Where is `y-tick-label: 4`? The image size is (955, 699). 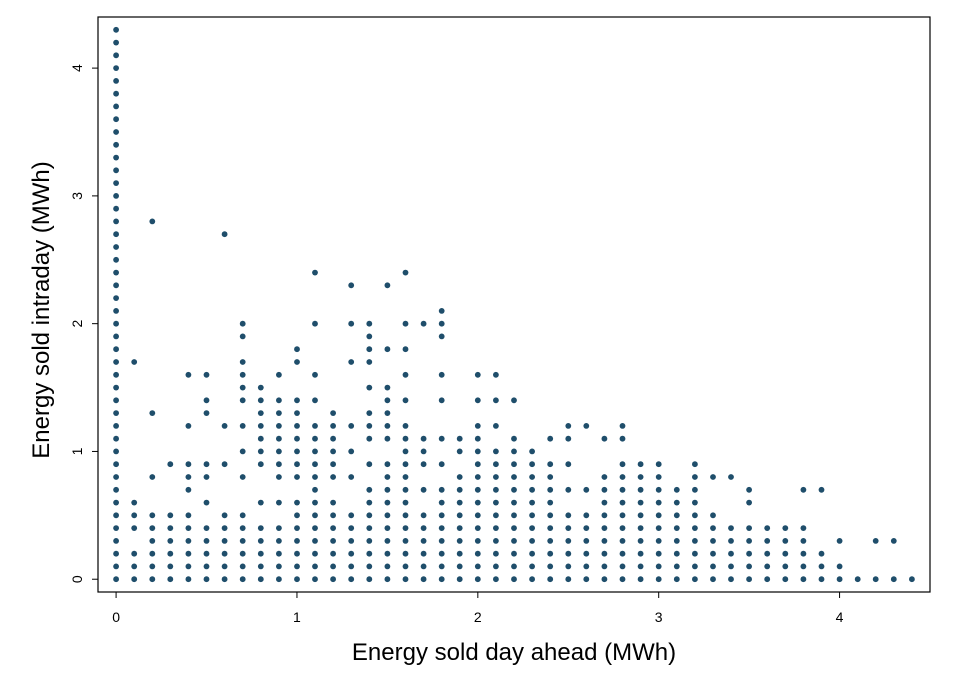
y-tick-label: 4 is located at coordinates (77, 68).